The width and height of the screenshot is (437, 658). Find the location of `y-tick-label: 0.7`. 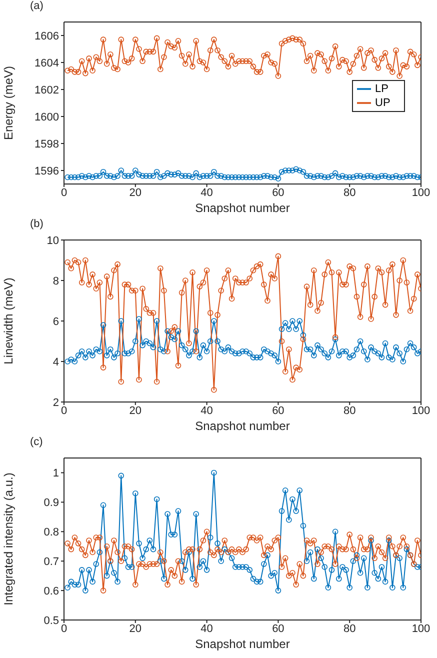

y-tick-label: 0.7 is located at coordinates (51, 562).